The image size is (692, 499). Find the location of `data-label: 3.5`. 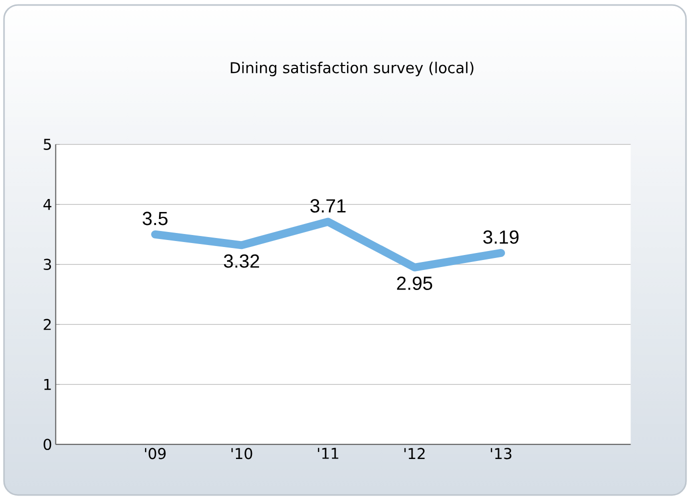

data-label: 3.5 is located at coordinates (155, 219).